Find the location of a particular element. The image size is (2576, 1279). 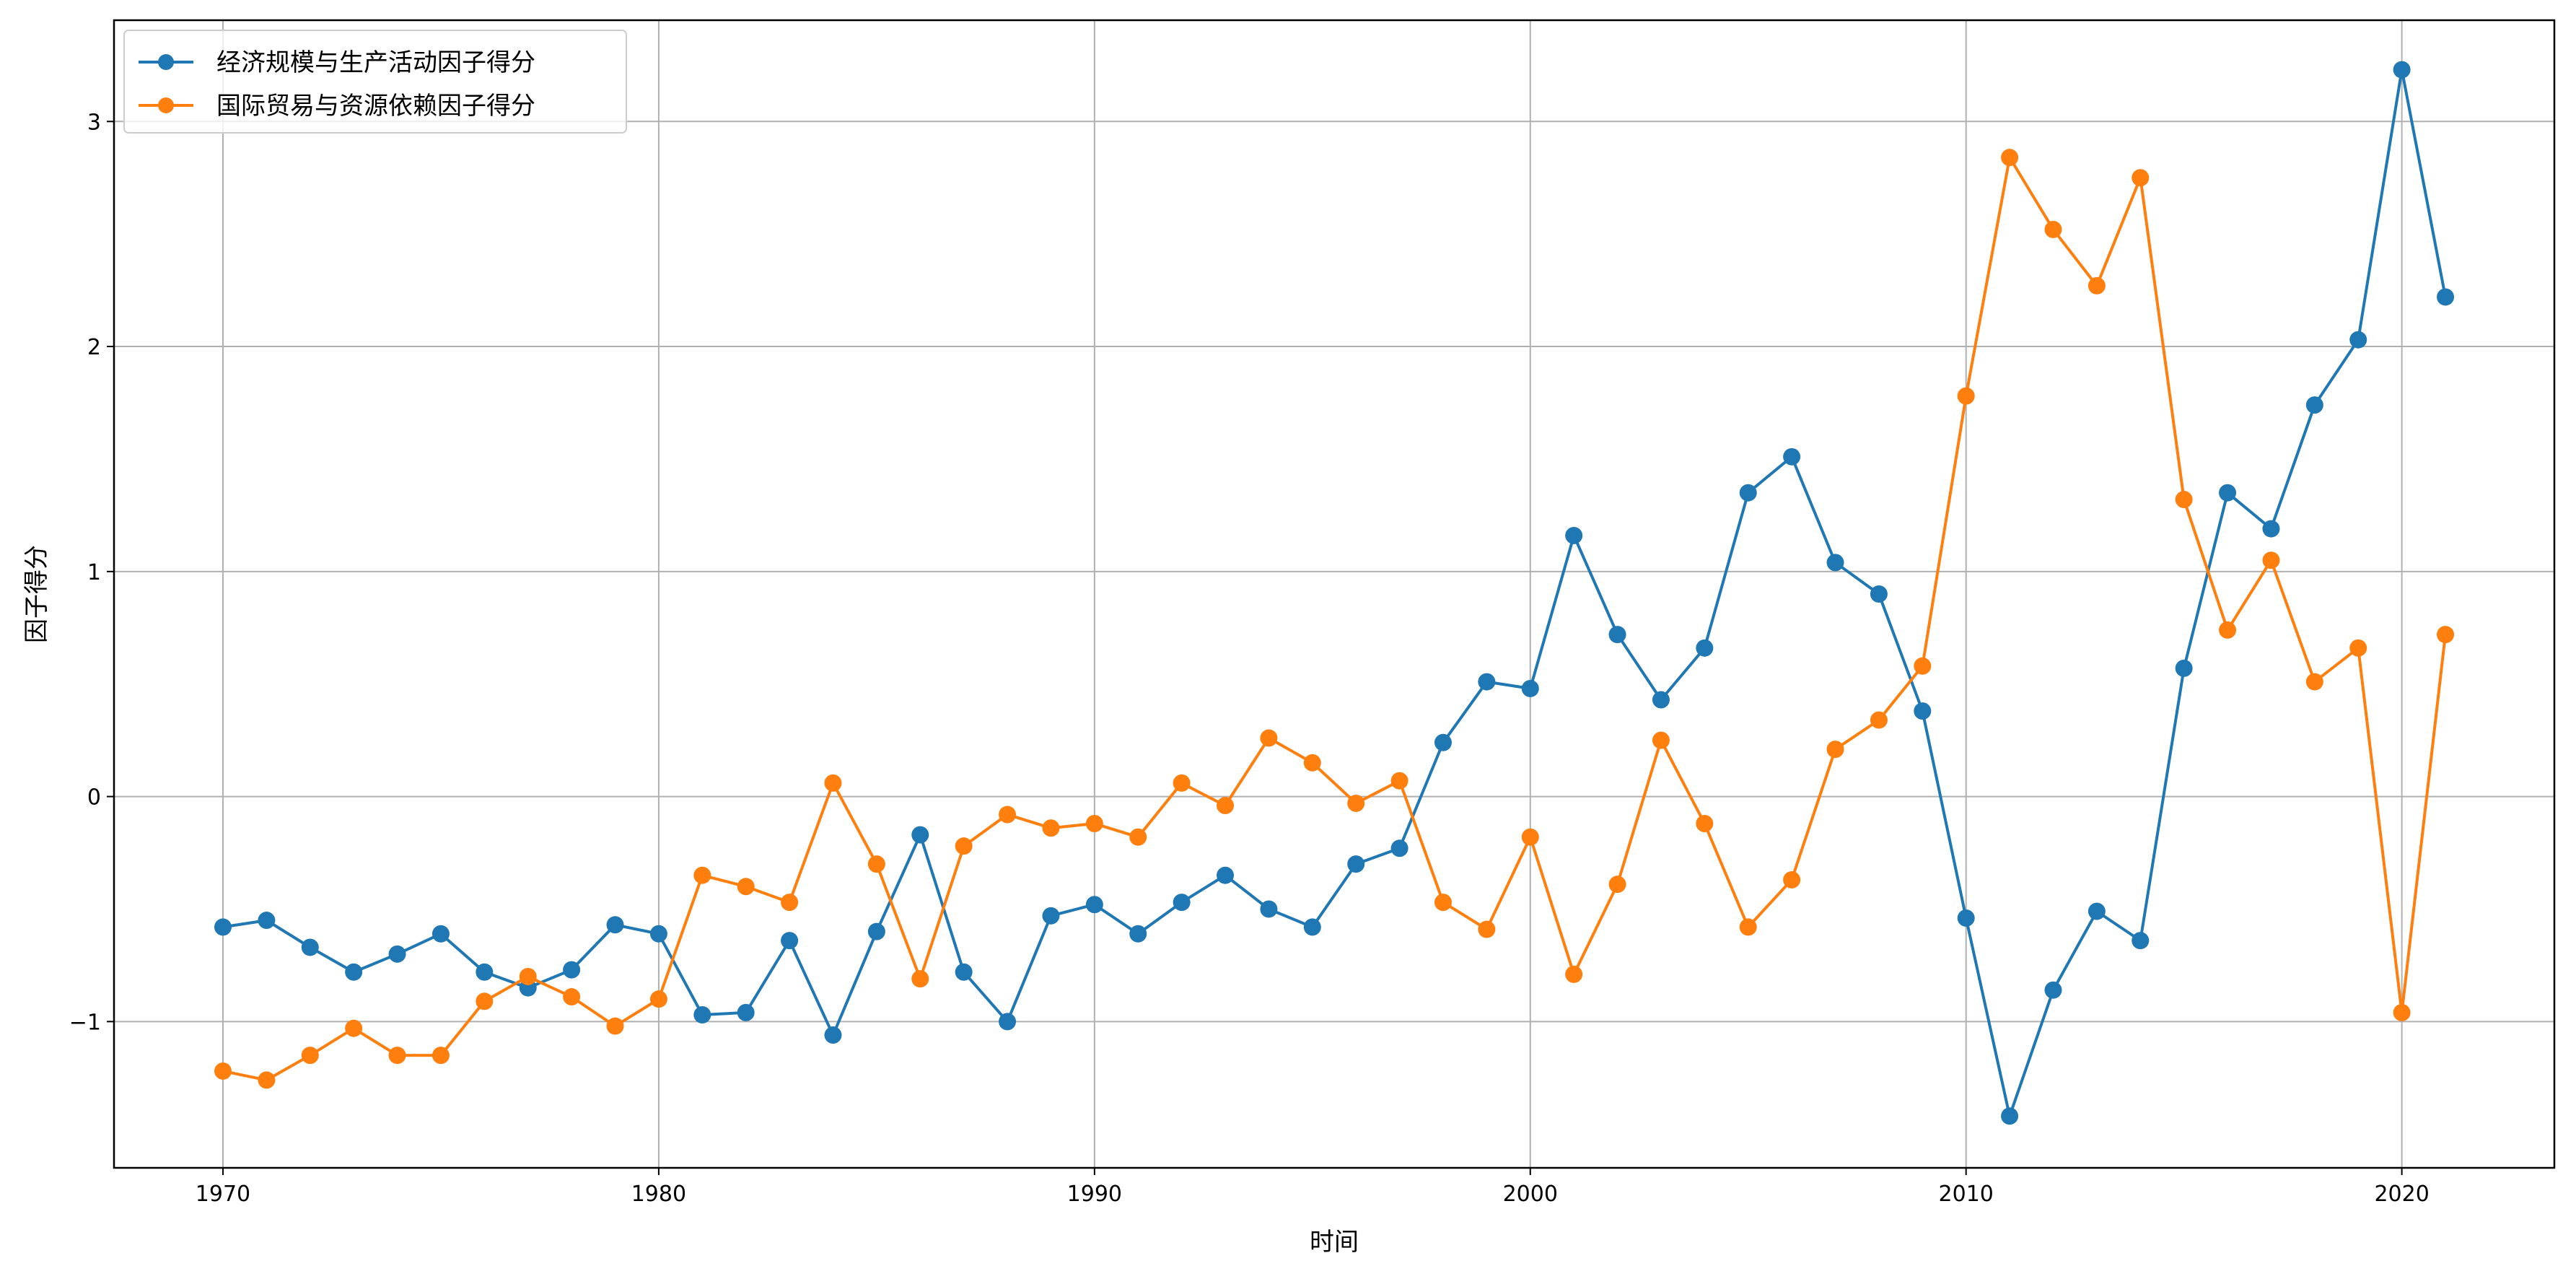

x-axis-label: 时间 is located at coordinates (1334, 1242).